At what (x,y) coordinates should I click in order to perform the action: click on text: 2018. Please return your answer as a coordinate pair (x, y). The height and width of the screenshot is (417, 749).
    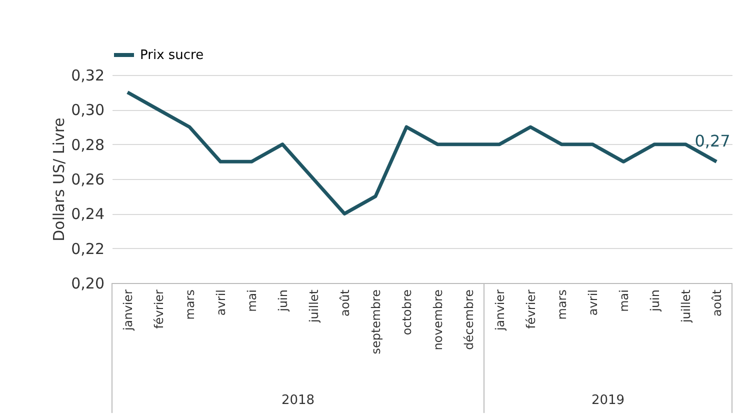
    Looking at the image, I should click on (298, 400).